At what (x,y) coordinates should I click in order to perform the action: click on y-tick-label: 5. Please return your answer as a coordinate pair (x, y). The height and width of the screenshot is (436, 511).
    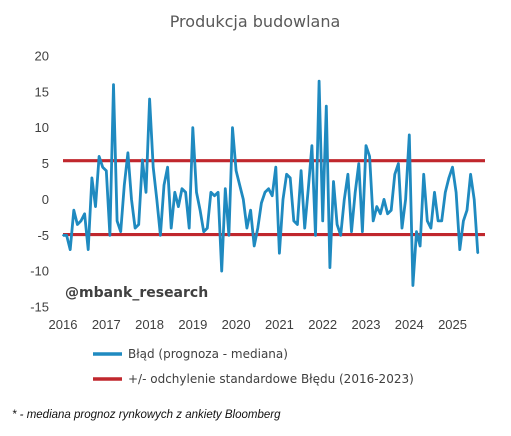
    Looking at the image, I should click on (45, 163).